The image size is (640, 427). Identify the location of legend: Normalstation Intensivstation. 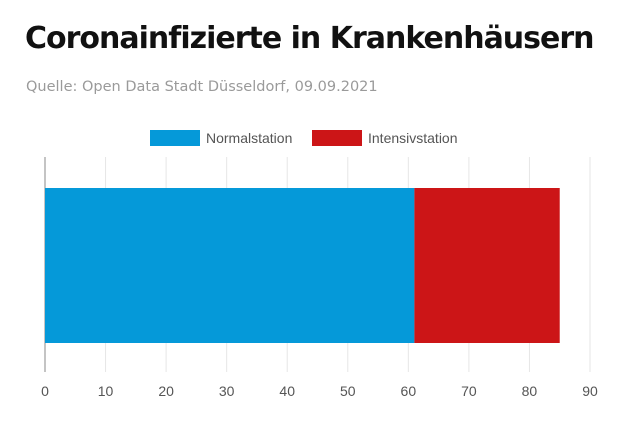
(304, 138).